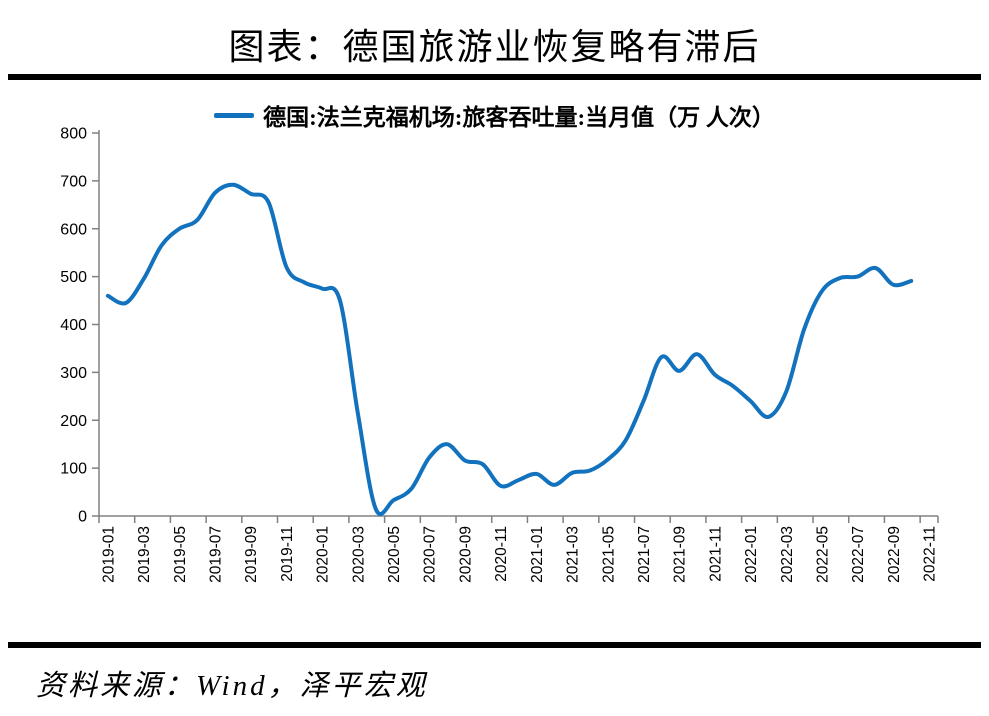 The height and width of the screenshot is (716, 989). What do you see at coordinates (519, 117) in the screenshot?
I see `legend-label: 德国:法兰克福机场:旅客吞吐量:当月值（万 人次）` at bounding box center [519, 117].